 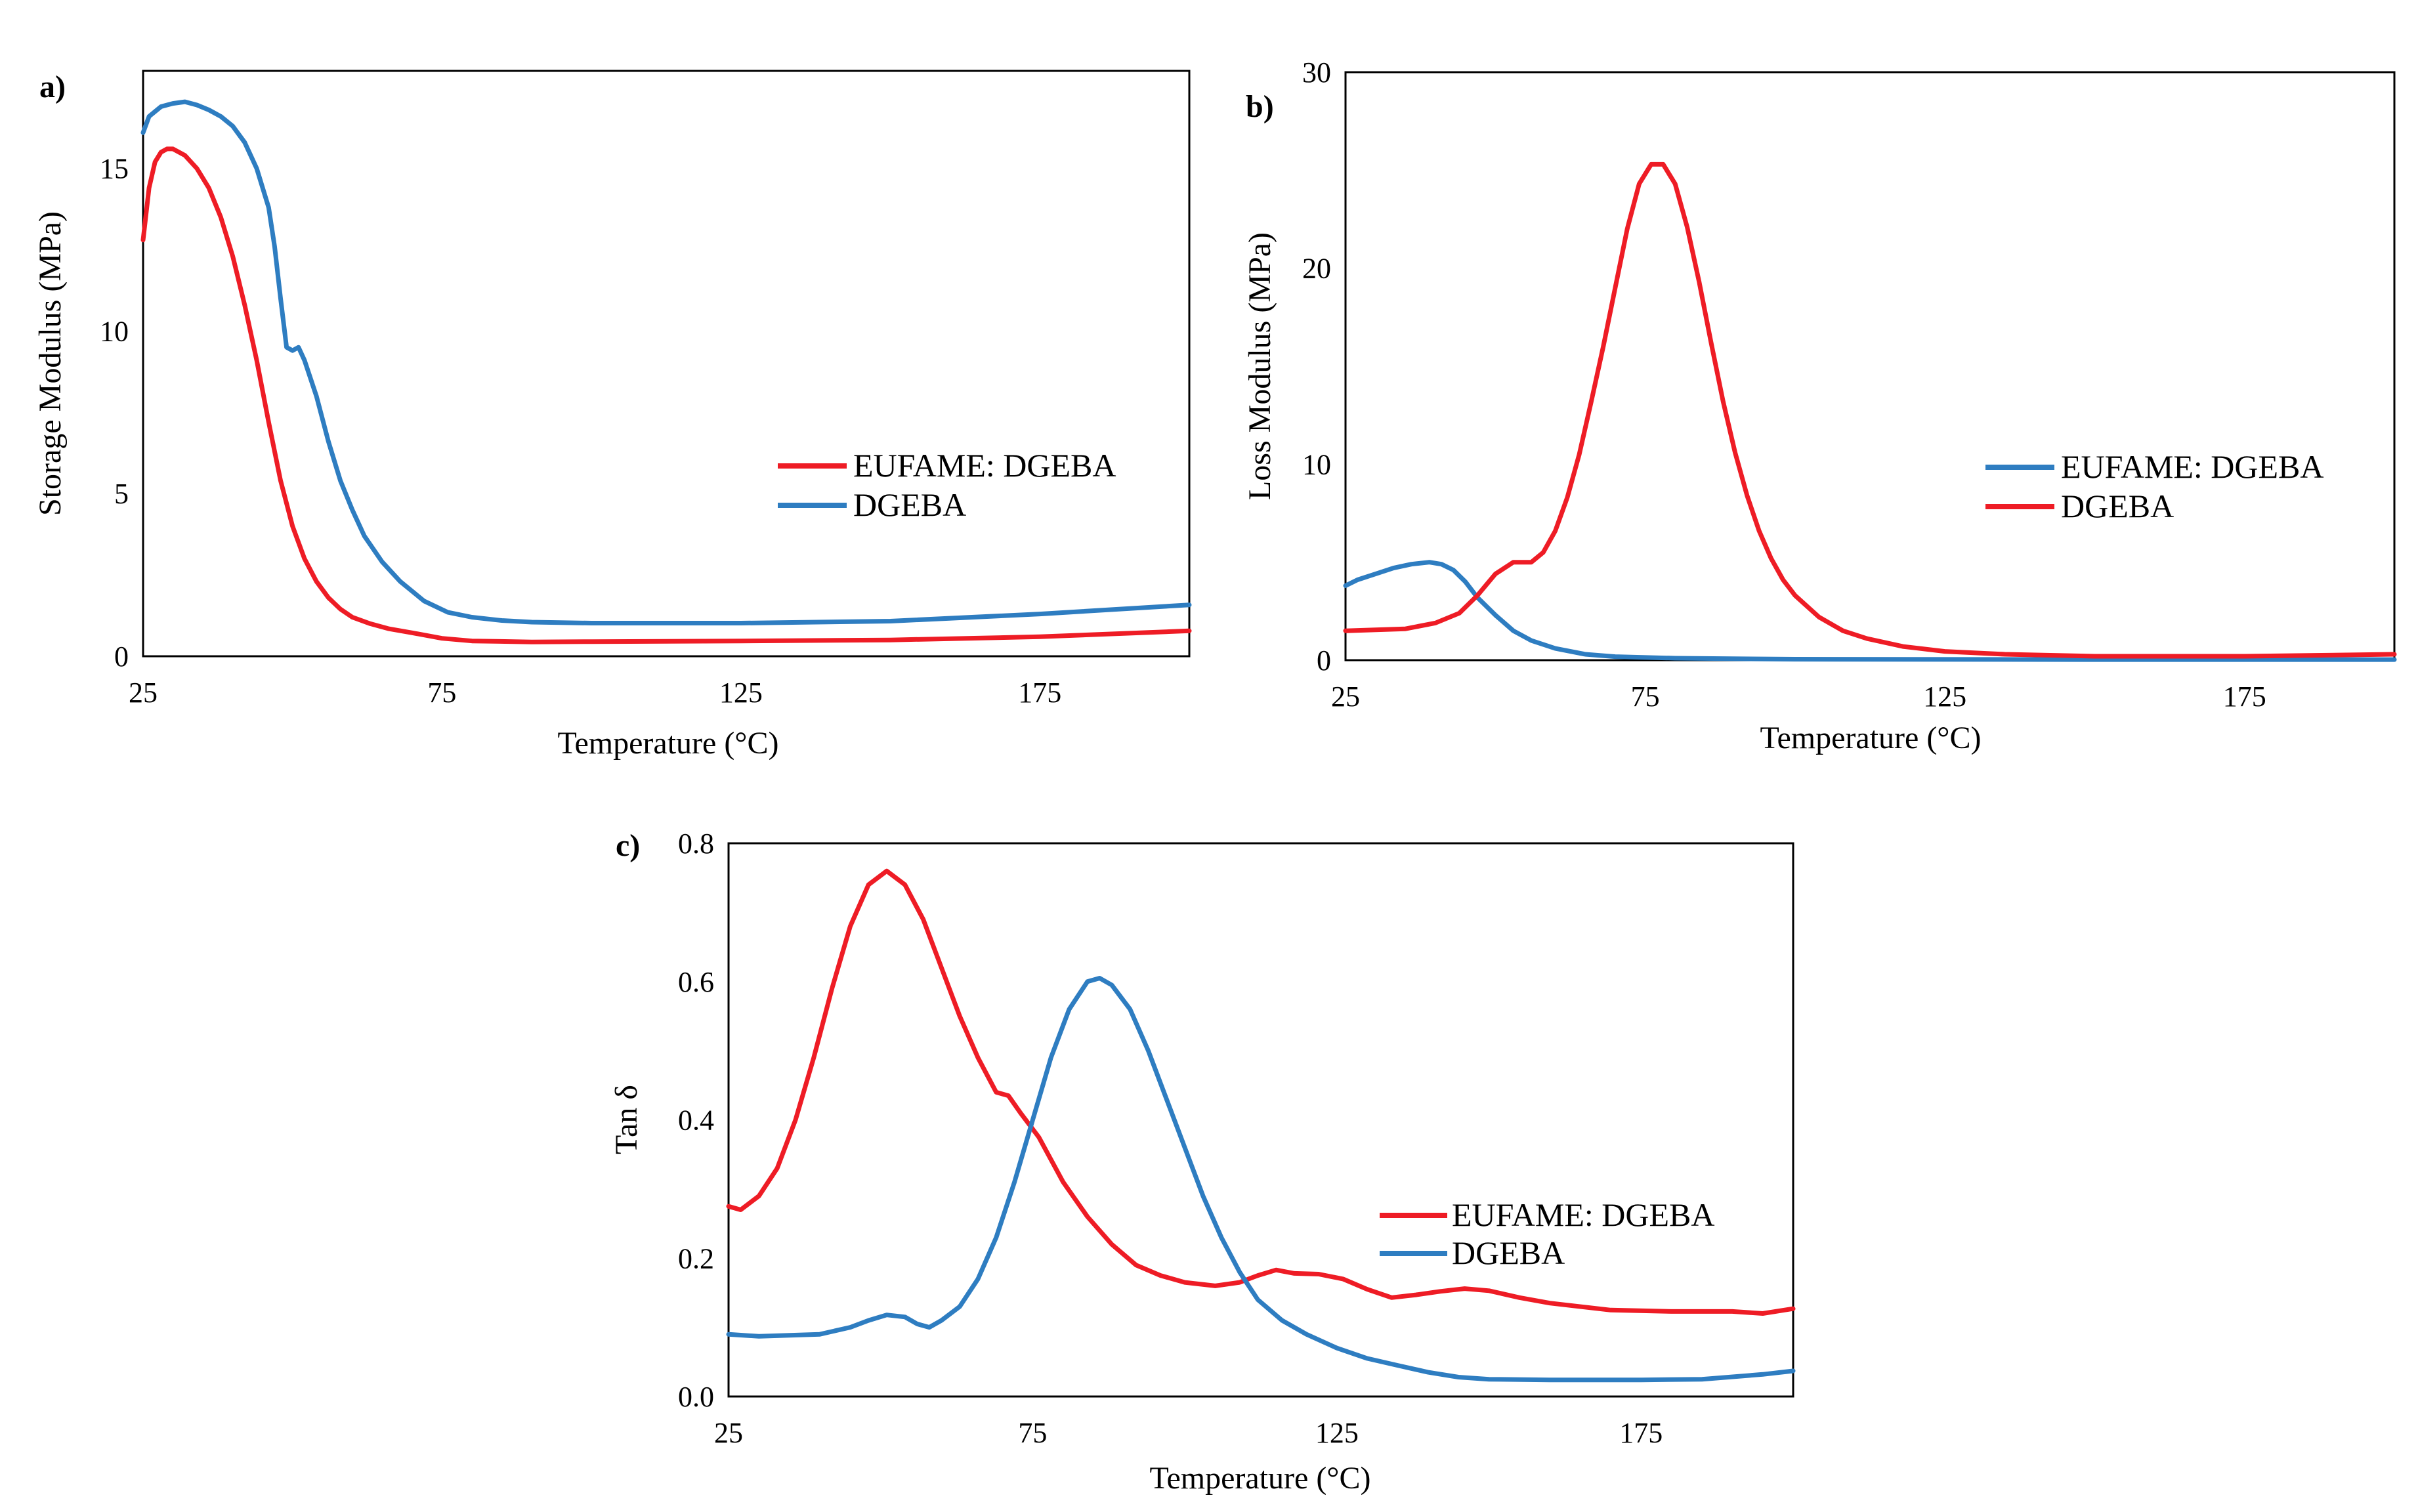 What do you see at coordinates (121, 494) in the screenshot?
I see `y-tick-label: 5` at bounding box center [121, 494].